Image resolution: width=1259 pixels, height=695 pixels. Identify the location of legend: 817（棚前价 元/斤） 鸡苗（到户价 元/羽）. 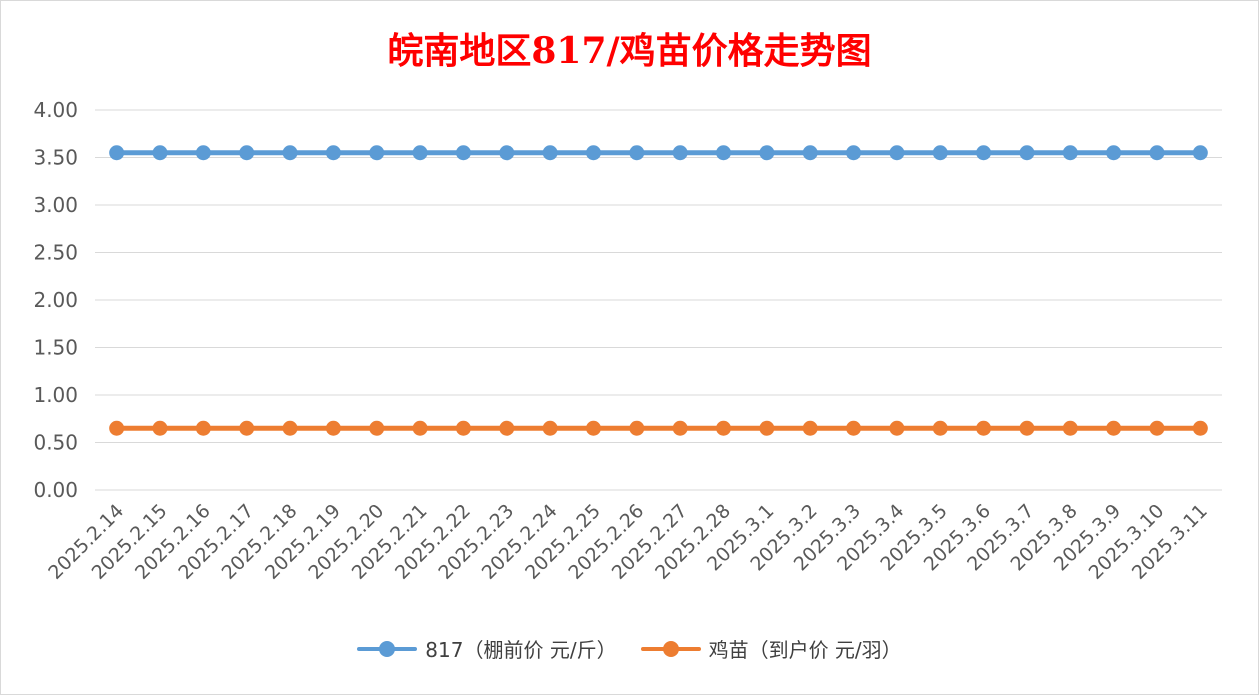
(629, 648).